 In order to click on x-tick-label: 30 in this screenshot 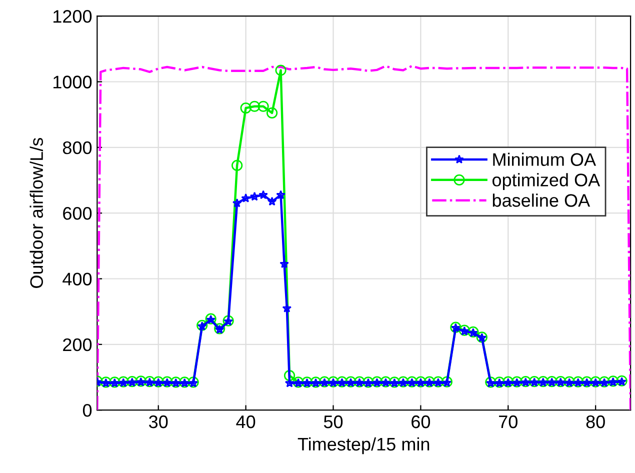, I will do `click(158, 421)`.